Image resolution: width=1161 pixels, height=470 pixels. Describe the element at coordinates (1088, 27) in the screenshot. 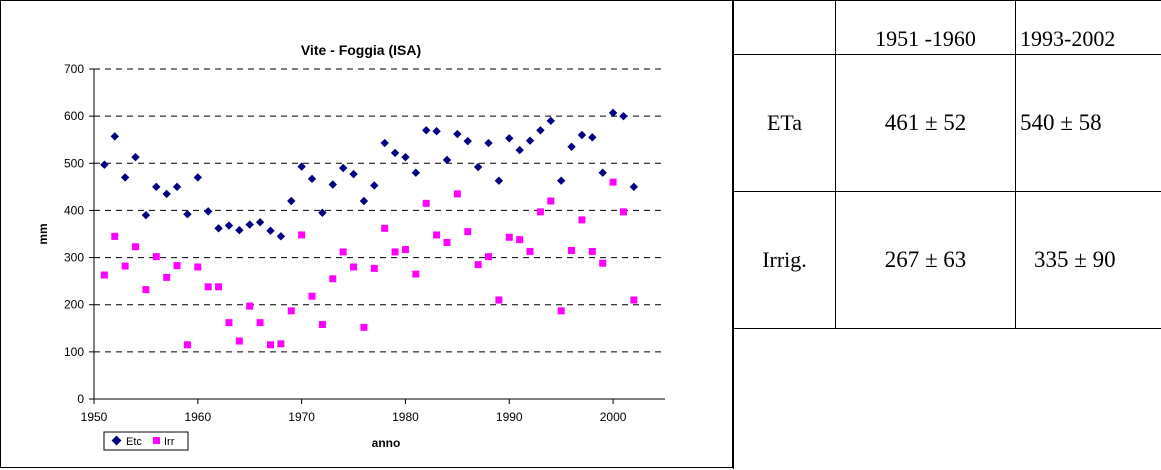

I see `table-header-period2: 1993-2002` at that location.